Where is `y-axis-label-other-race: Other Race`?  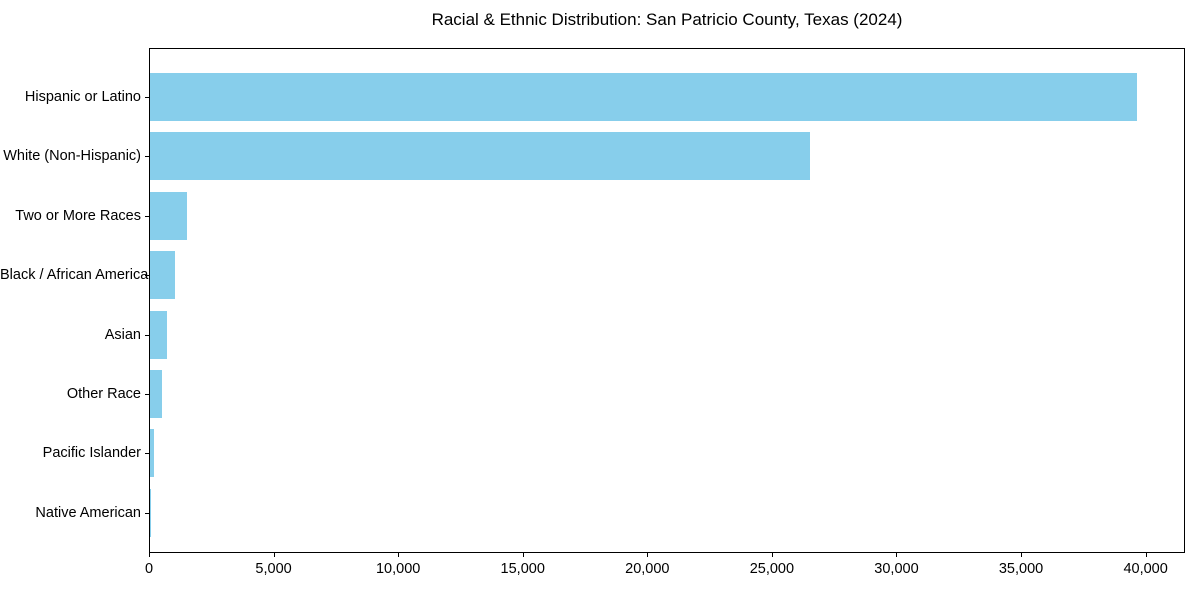
y-axis-label-other-race: Other Race is located at coordinates (103, 394).